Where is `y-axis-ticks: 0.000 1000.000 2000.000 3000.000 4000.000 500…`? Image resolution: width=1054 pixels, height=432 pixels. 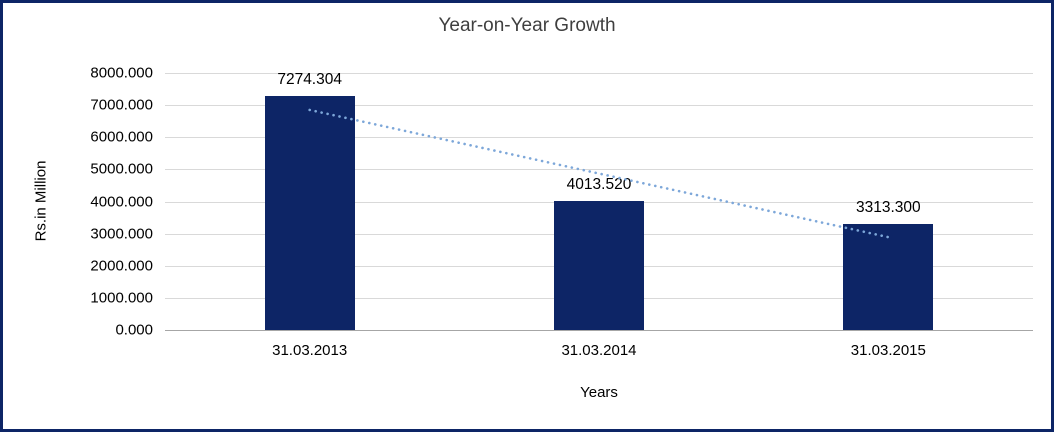 y-axis-ticks: 0.000 1000.000 2000.000 3000.000 4000.000 500… is located at coordinates (78, 202).